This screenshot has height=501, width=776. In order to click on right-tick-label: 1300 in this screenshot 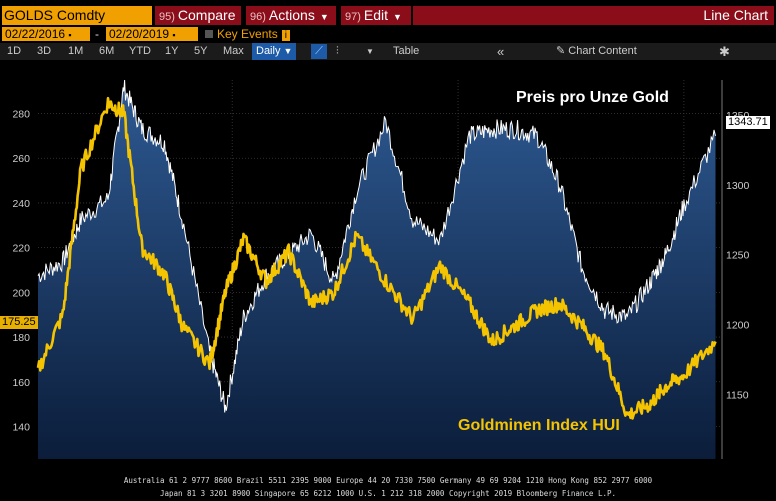, I will do `click(738, 186)`.